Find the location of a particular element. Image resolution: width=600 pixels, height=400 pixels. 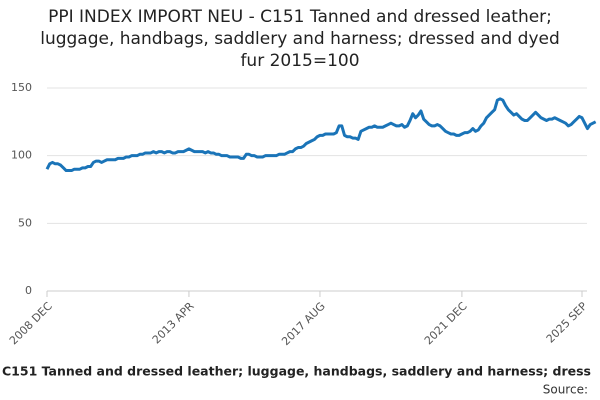

x-tick-label: 2008 DEC is located at coordinates (31, 323).